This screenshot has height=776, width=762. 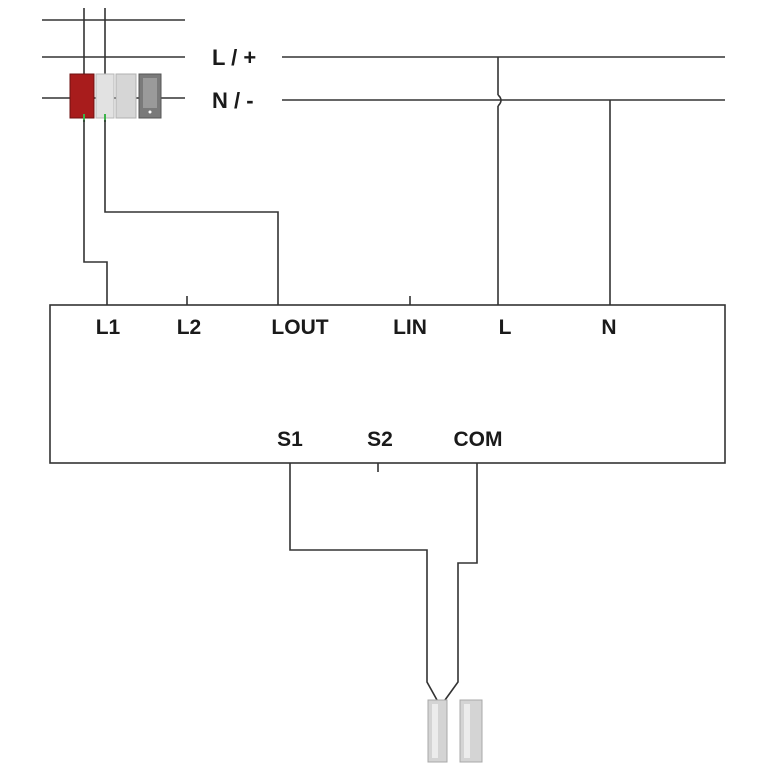 I want to click on circuit-breaker, so click(x=115, y=97).